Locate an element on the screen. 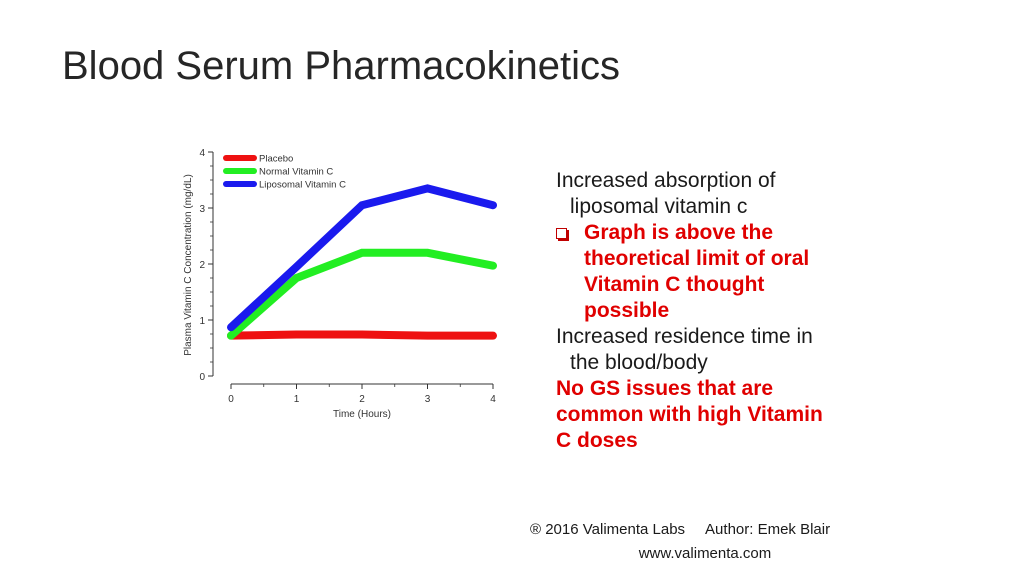 The height and width of the screenshot is (576, 1024). bullet-absorption-line2: liposomal vitamin c is located at coordinates (659, 206).